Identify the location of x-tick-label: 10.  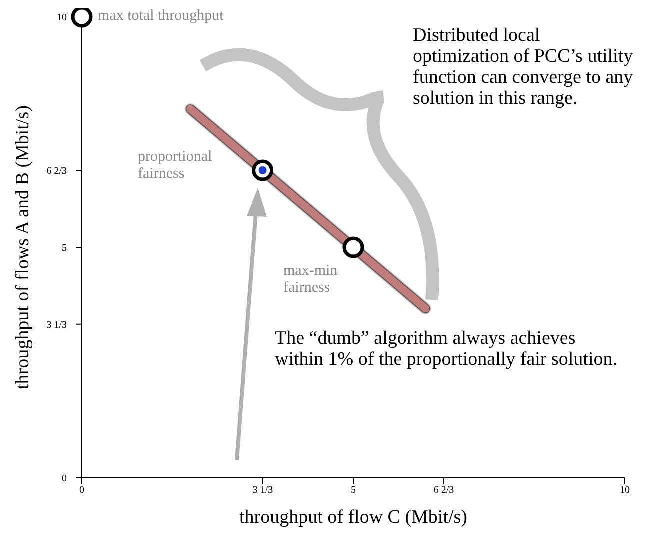
(625, 490).